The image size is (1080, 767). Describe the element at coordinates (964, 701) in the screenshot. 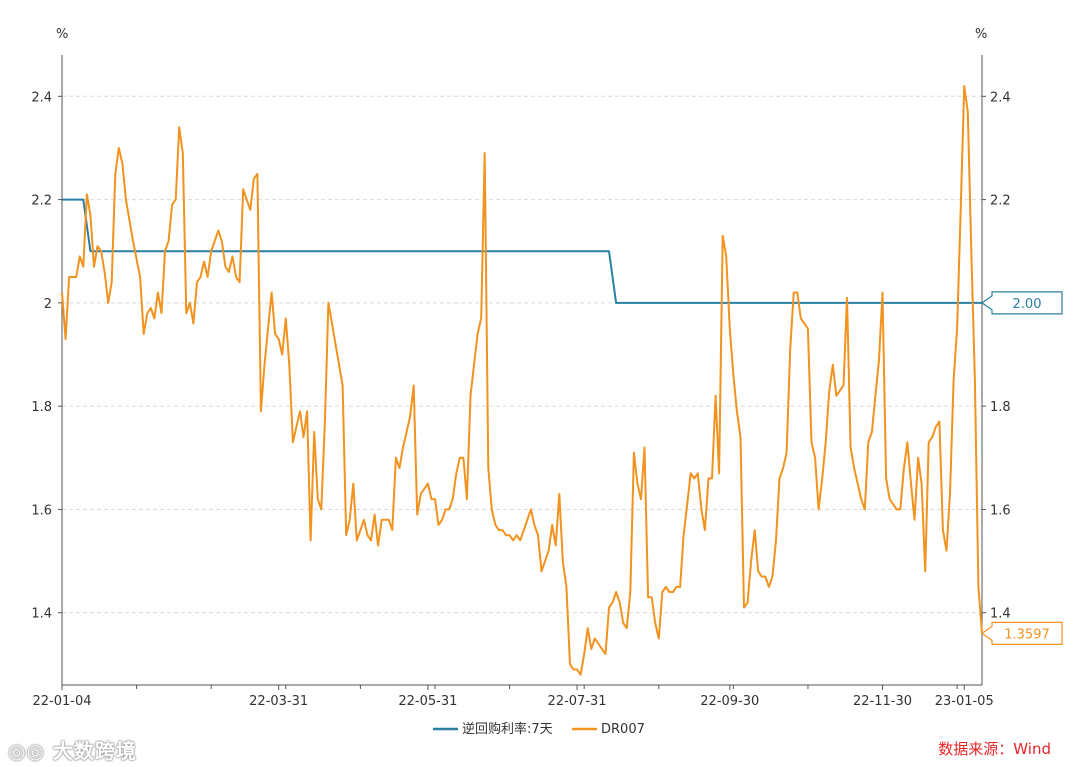

I see `x-tick-label: 23-01-05` at that location.